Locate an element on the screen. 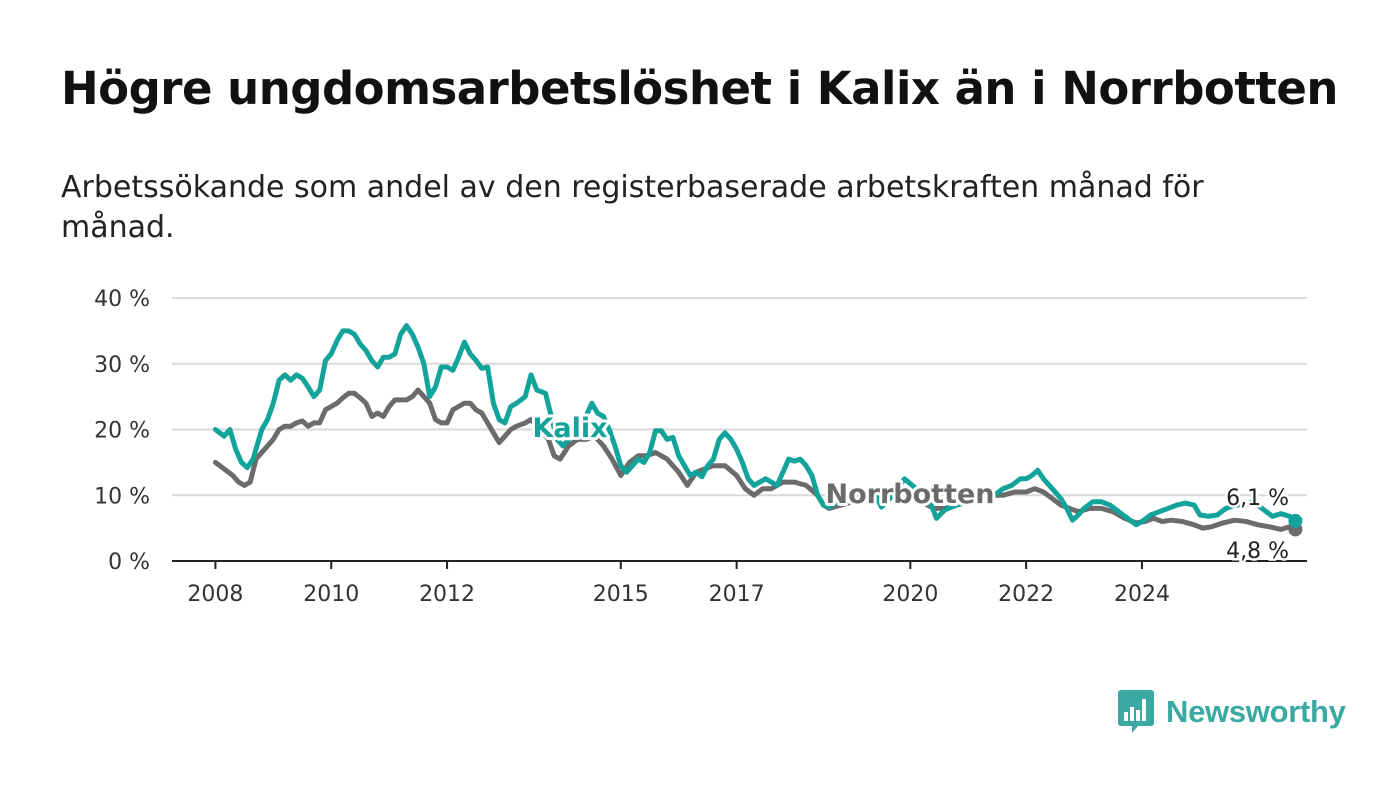 The height and width of the screenshot is (794, 1400). end-label-norrbotten: 4,8 % is located at coordinates (1257, 551).